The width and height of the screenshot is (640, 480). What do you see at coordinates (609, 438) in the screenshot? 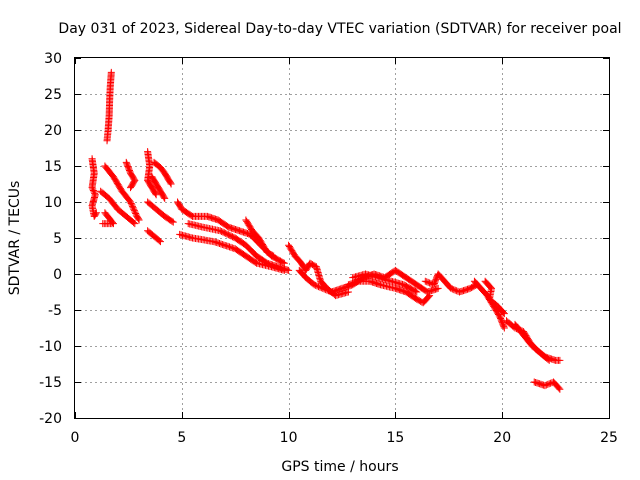
I see `x-tick-label: 25` at bounding box center [609, 438].